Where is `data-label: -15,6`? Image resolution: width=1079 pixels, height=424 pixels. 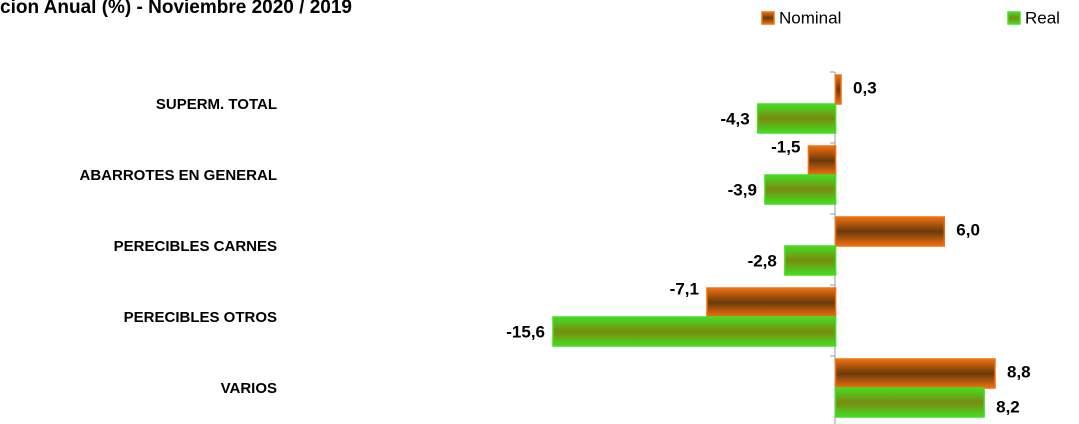
data-label: -15,6 is located at coordinates (525, 331).